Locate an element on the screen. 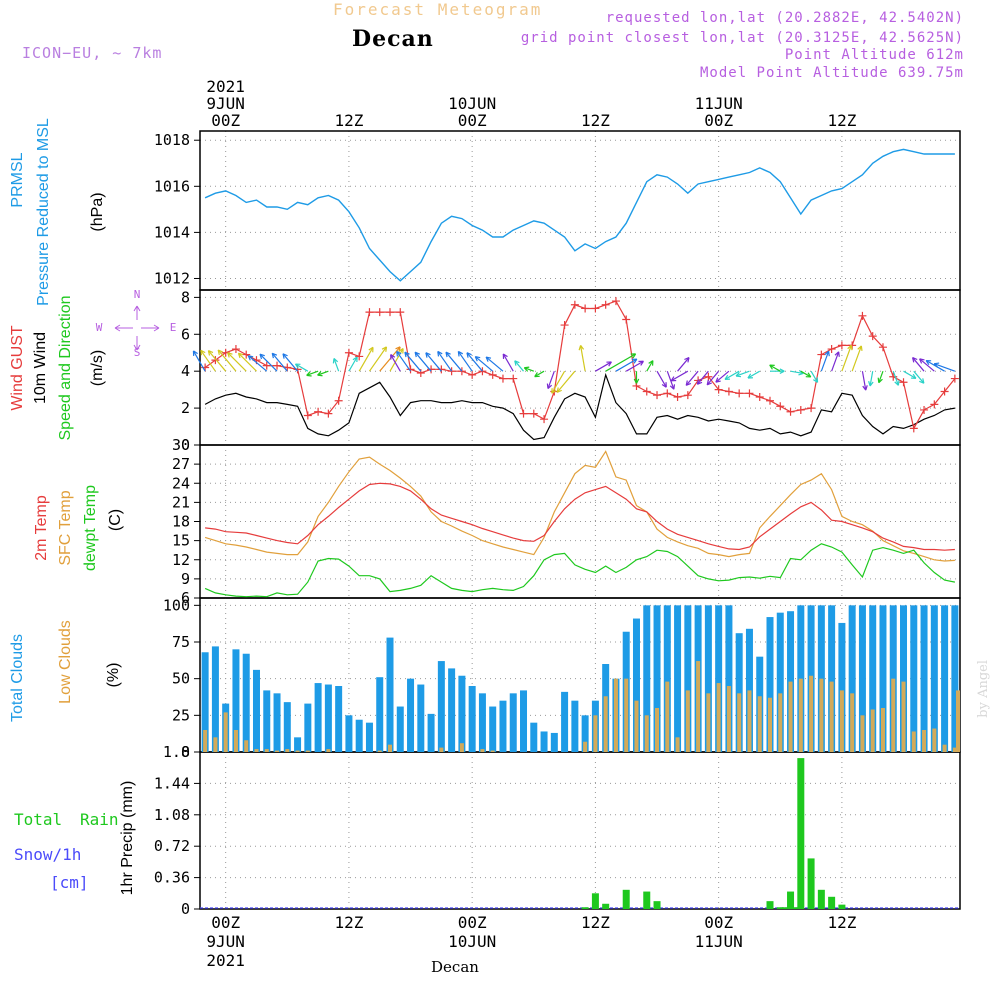  point-altitude: Point Altitude 612m is located at coordinates (874, 55).